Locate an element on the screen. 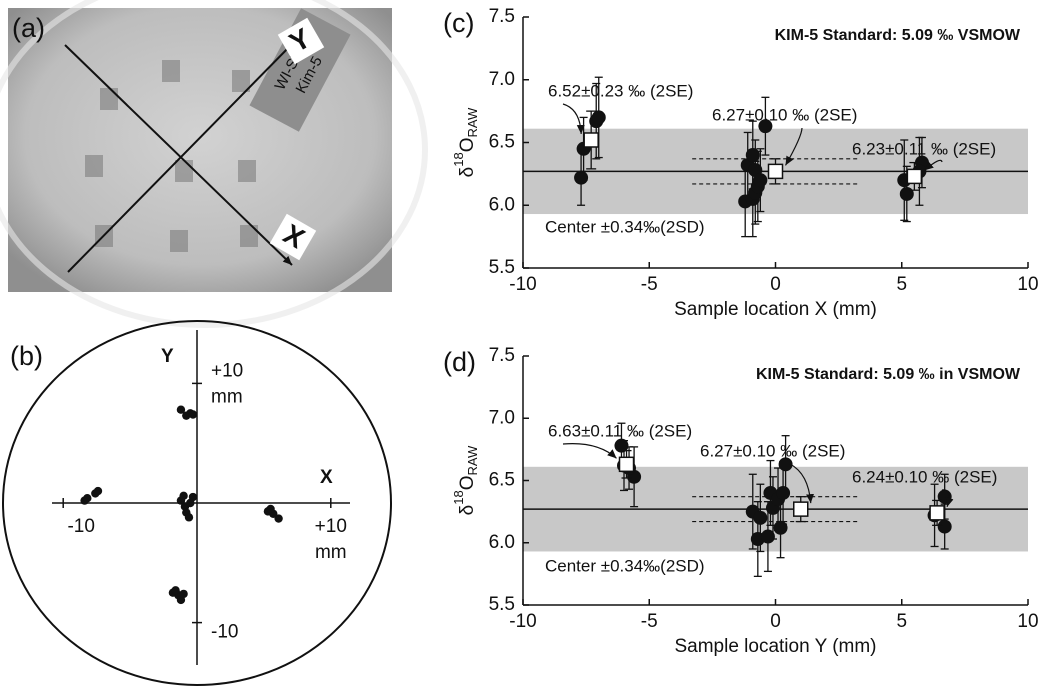  tape: WI-STD Kim-5 is located at coordinates (300, 70).